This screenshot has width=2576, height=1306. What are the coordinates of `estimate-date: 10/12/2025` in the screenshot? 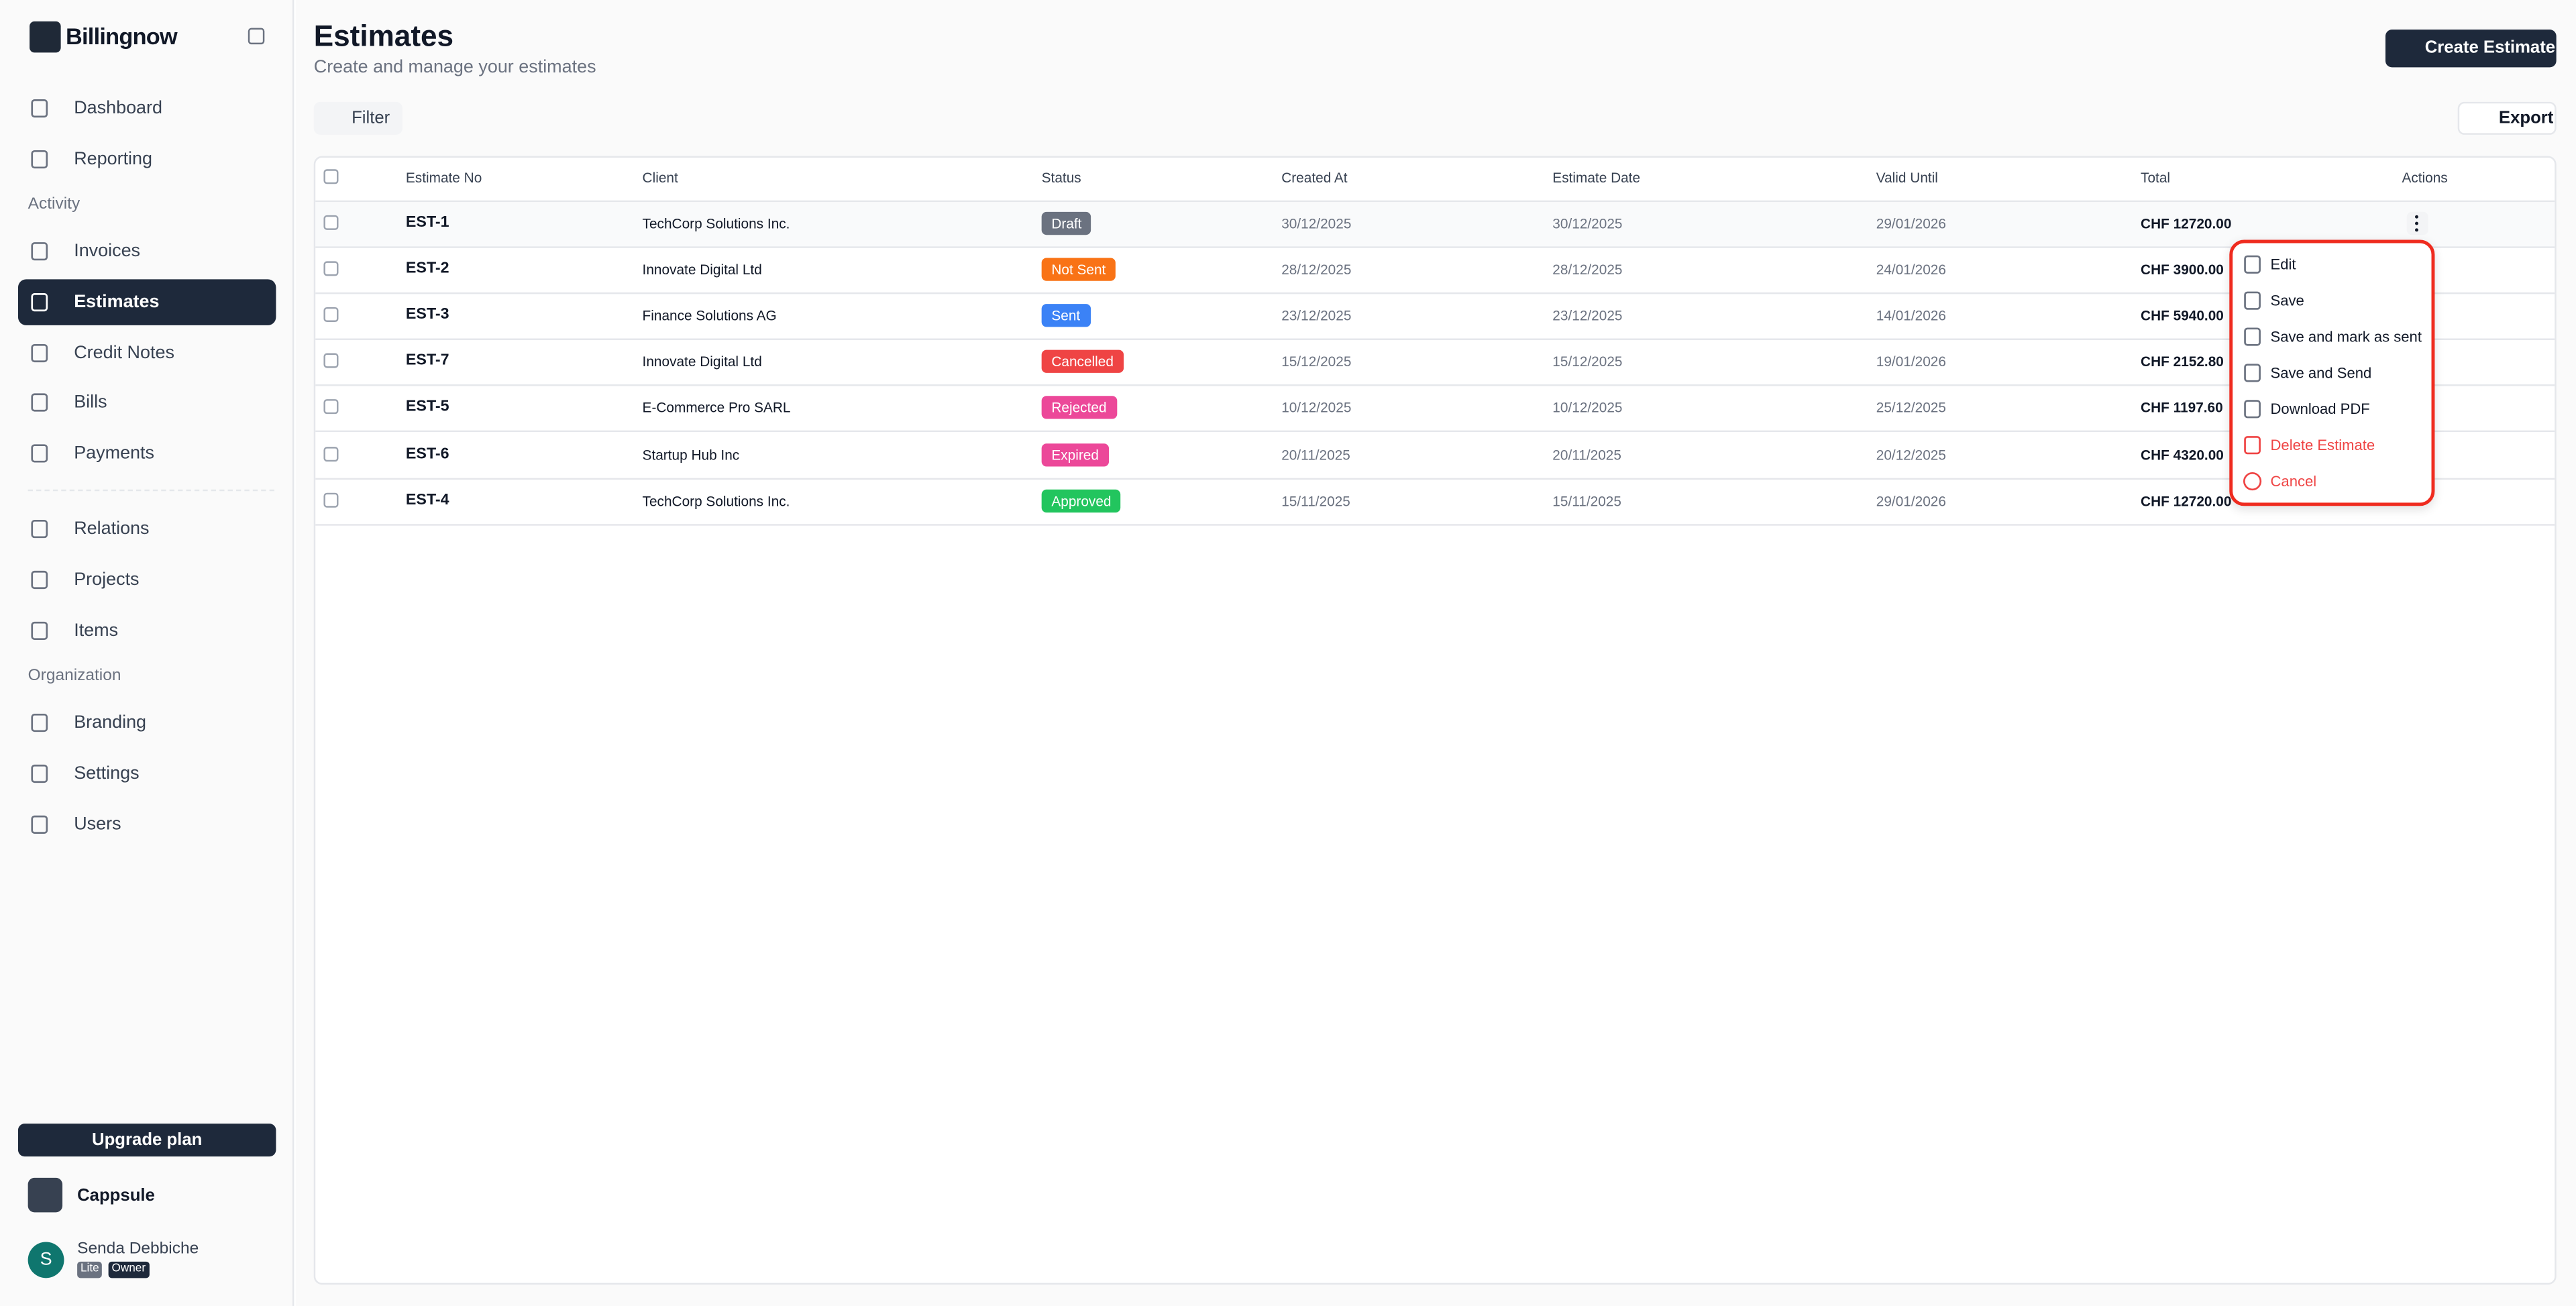 It's located at (1587, 408).